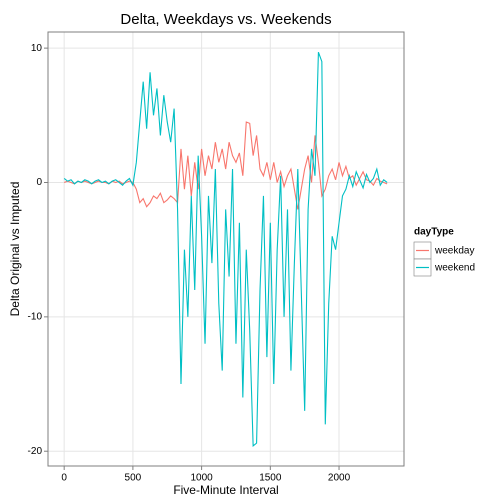  Describe the element at coordinates (270, 478) in the screenshot. I see `x-tick-label: 1500` at that location.